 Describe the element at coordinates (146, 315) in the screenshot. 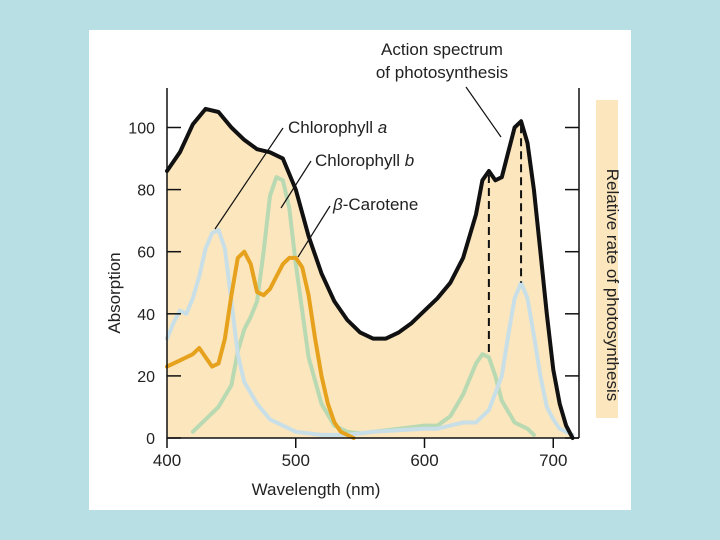

I see `y-tick-label: 40` at that location.